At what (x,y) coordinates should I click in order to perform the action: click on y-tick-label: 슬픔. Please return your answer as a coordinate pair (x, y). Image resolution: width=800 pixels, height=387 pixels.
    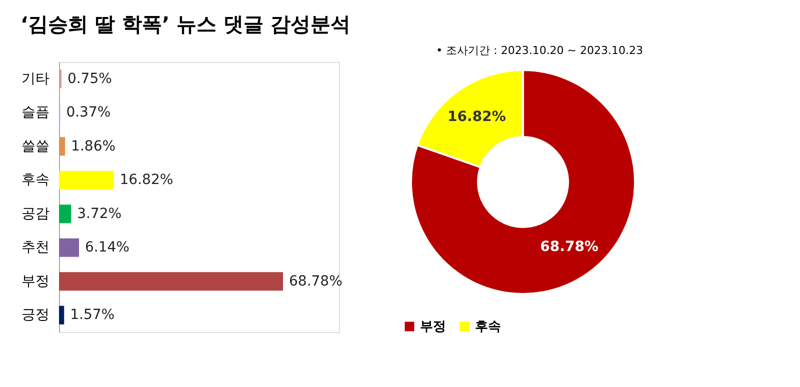
    Looking at the image, I should click on (36, 112).